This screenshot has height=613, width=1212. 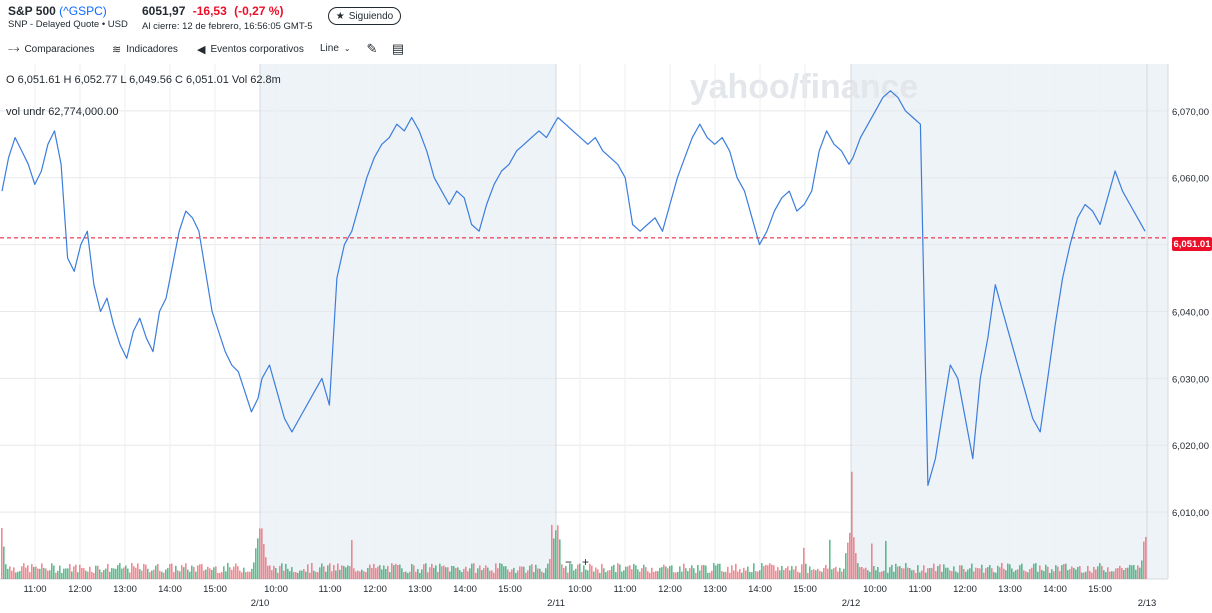 I want to click on chart-type-select: Line ⌄, so click(x=335, y=48).